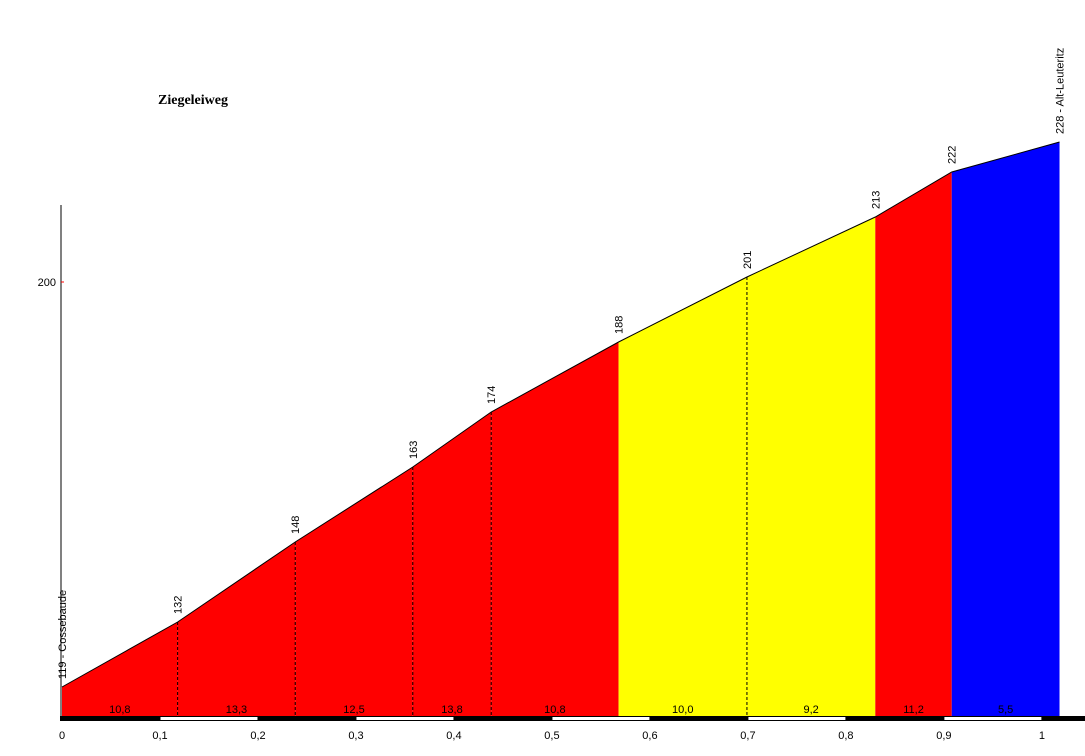  Describe the element at coordinates (453, 736) in the screenshot. I see `x-tick-label: 0,4` at that location.